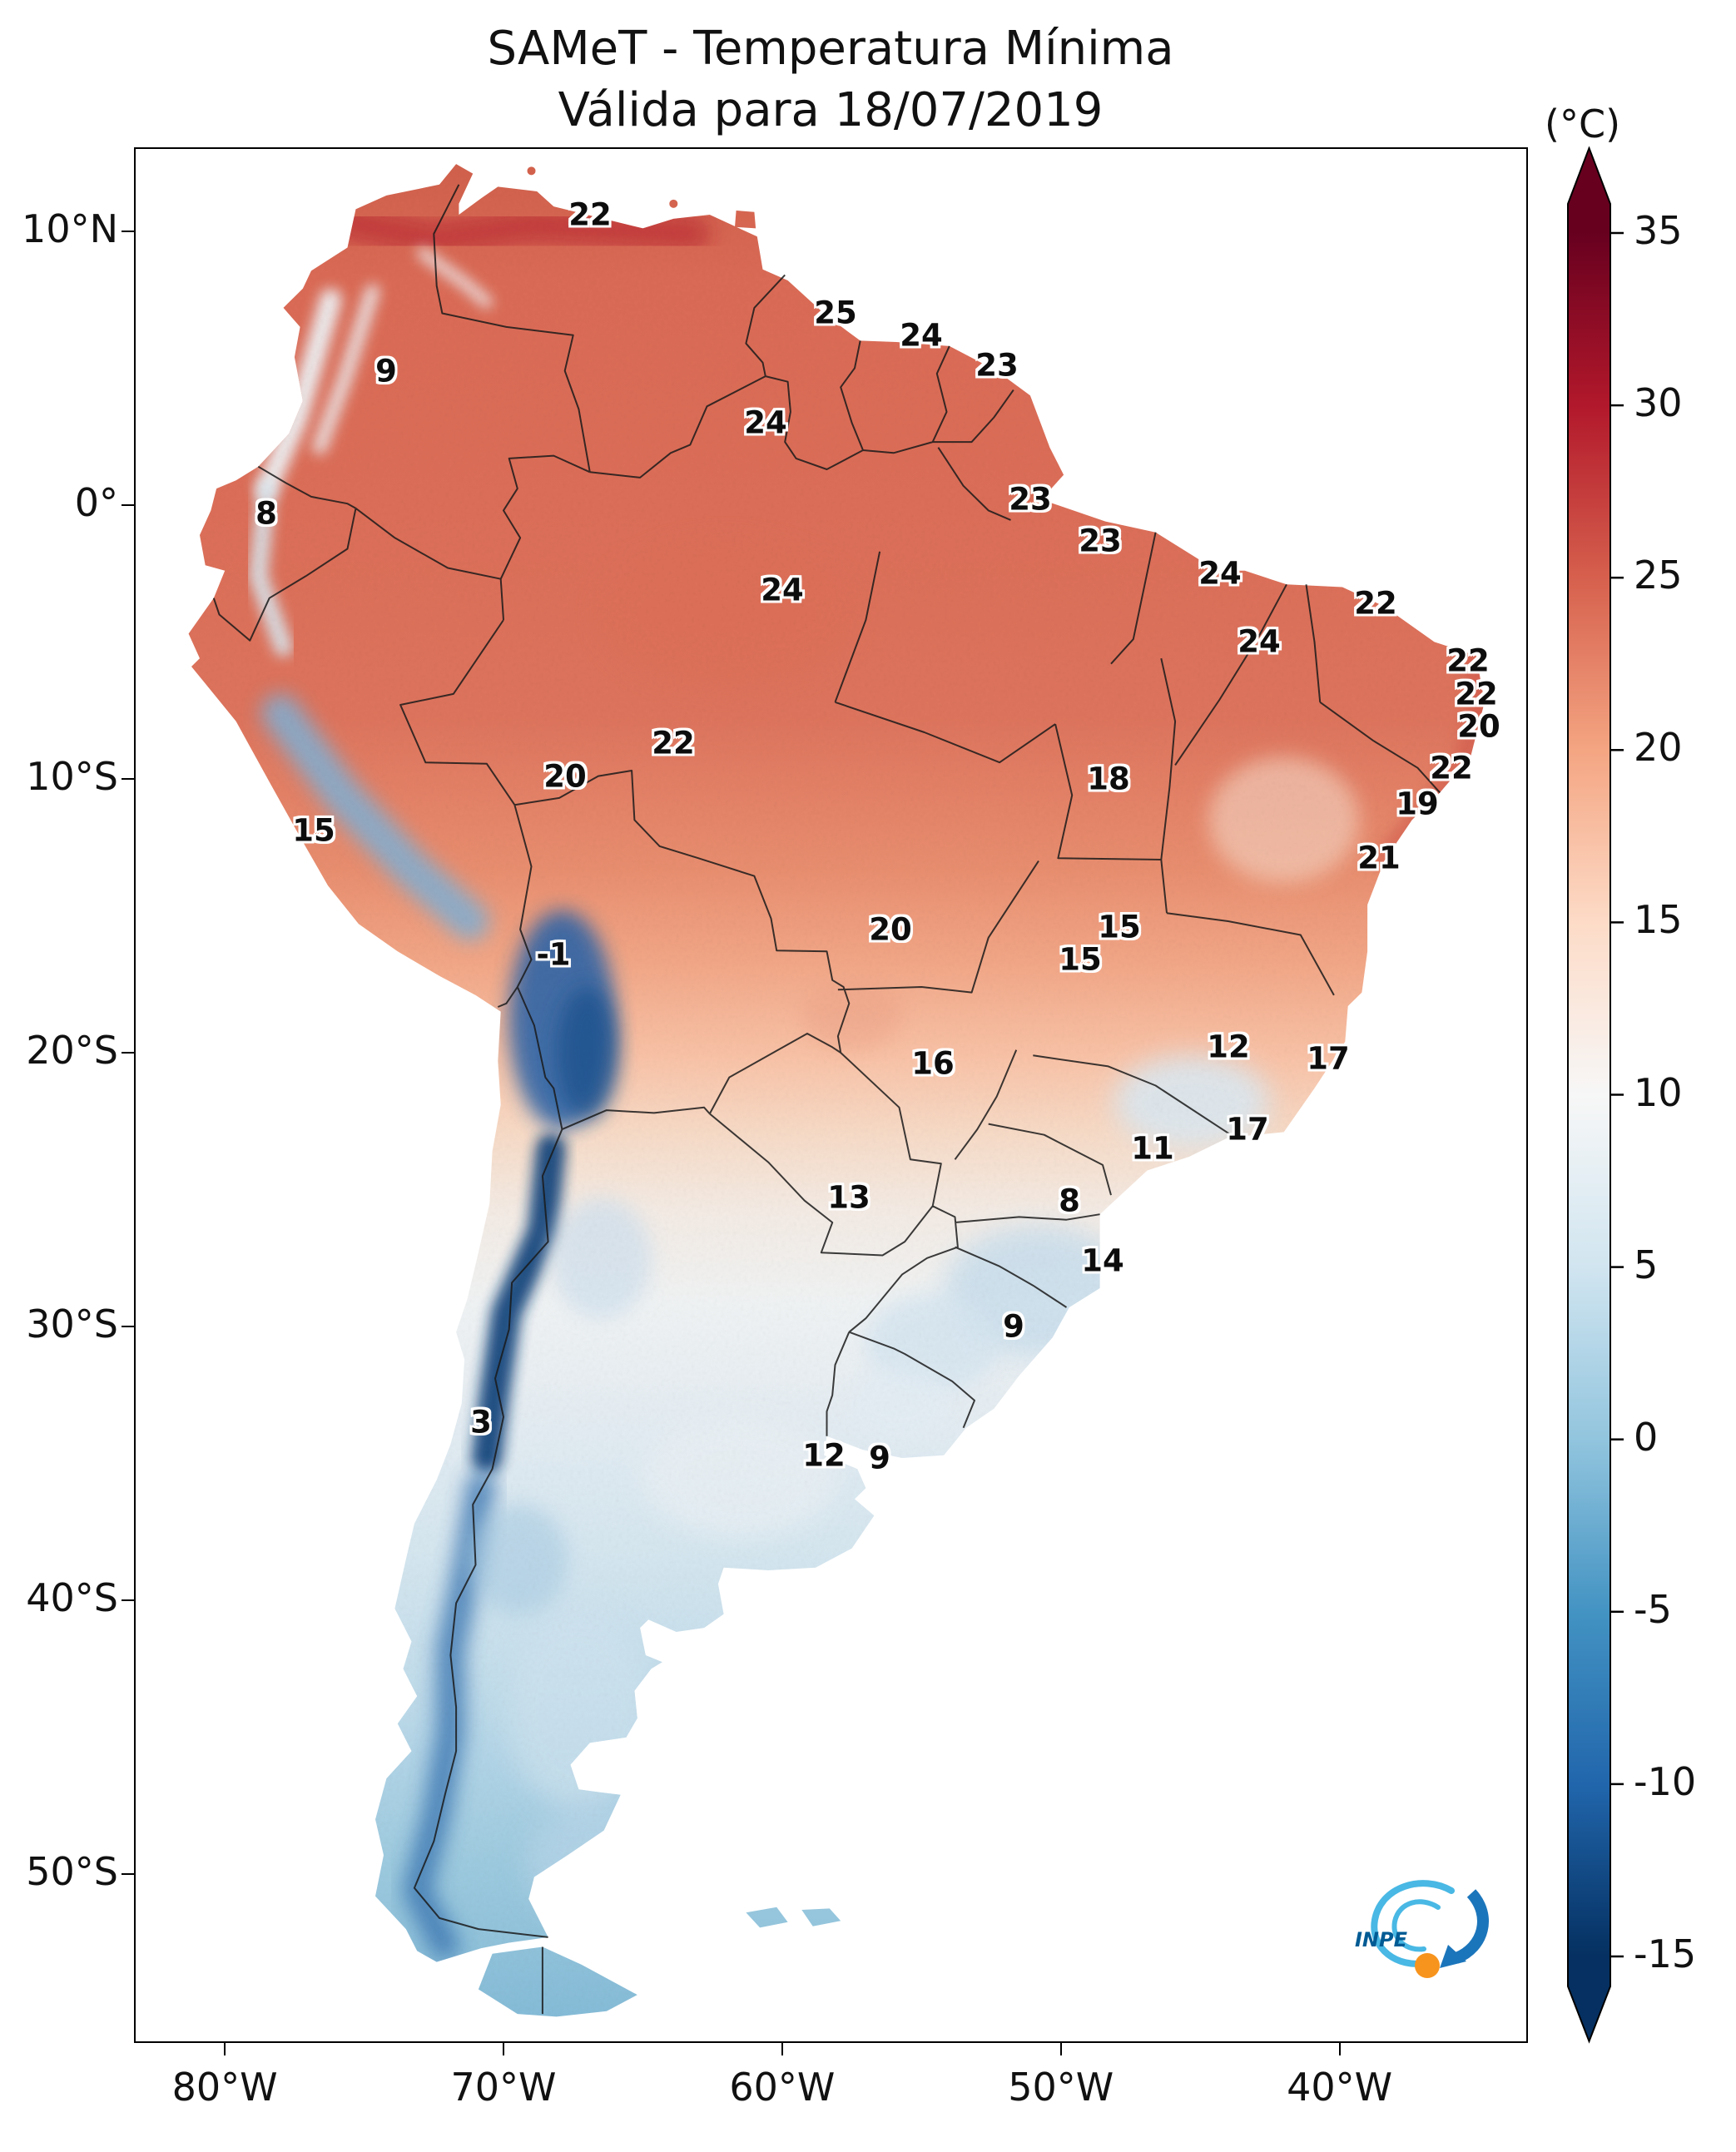  What do you see at coordinates (1658, 920) in the screenshot?
I see `colorbar-tick-label: 15` at bounding box center [1658, 920].